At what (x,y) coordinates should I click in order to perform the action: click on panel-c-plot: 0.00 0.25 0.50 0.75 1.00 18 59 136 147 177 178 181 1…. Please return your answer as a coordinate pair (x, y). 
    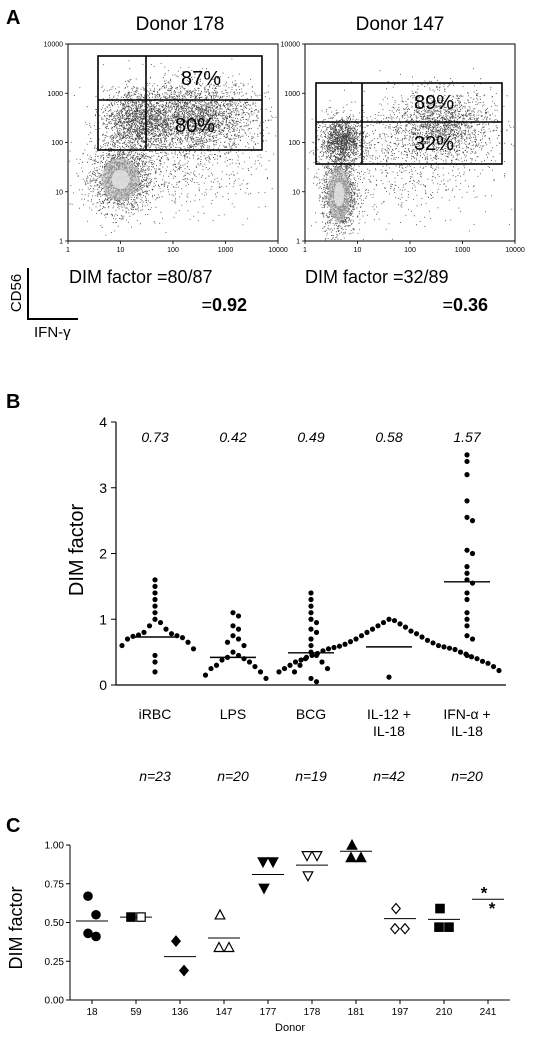
    Looking at the image, I should click on (277, 928).